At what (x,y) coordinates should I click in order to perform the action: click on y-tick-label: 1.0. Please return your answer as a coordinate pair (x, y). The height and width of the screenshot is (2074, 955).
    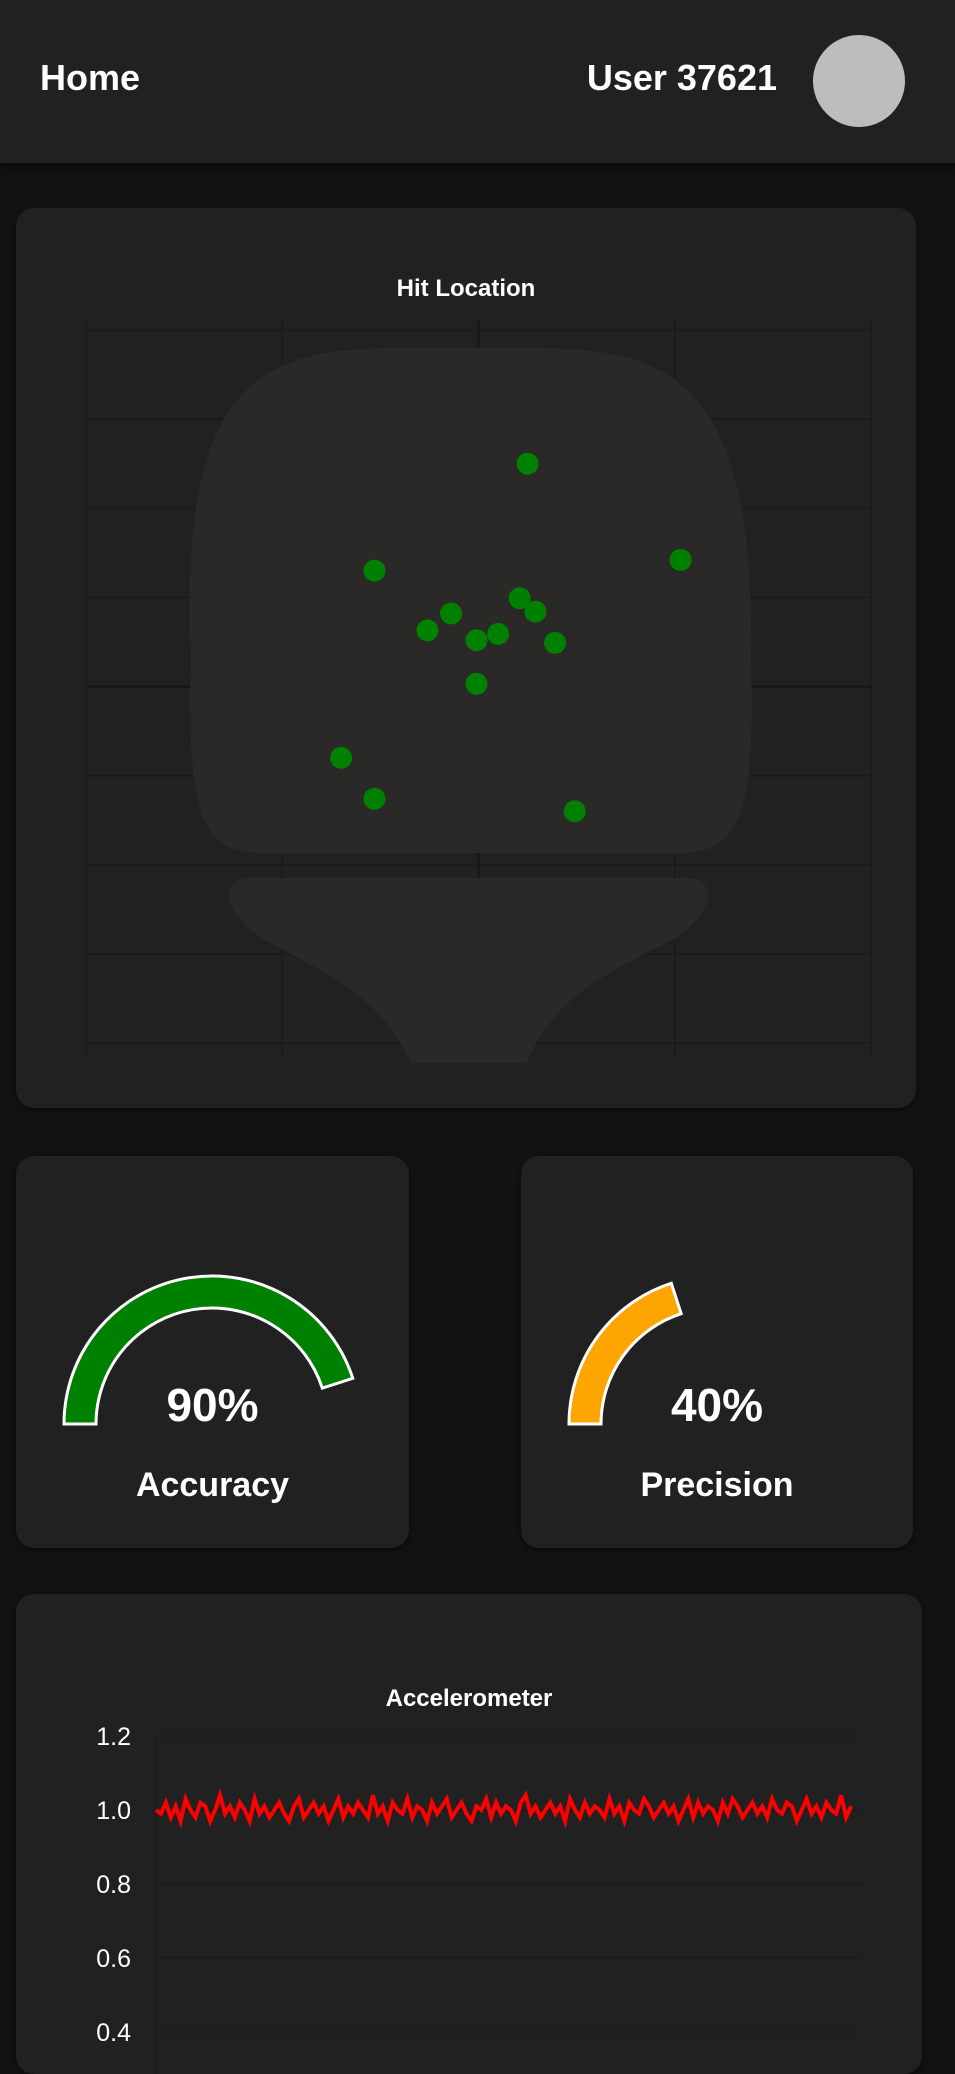
    Looking at the image, I should click on (113, 1811).